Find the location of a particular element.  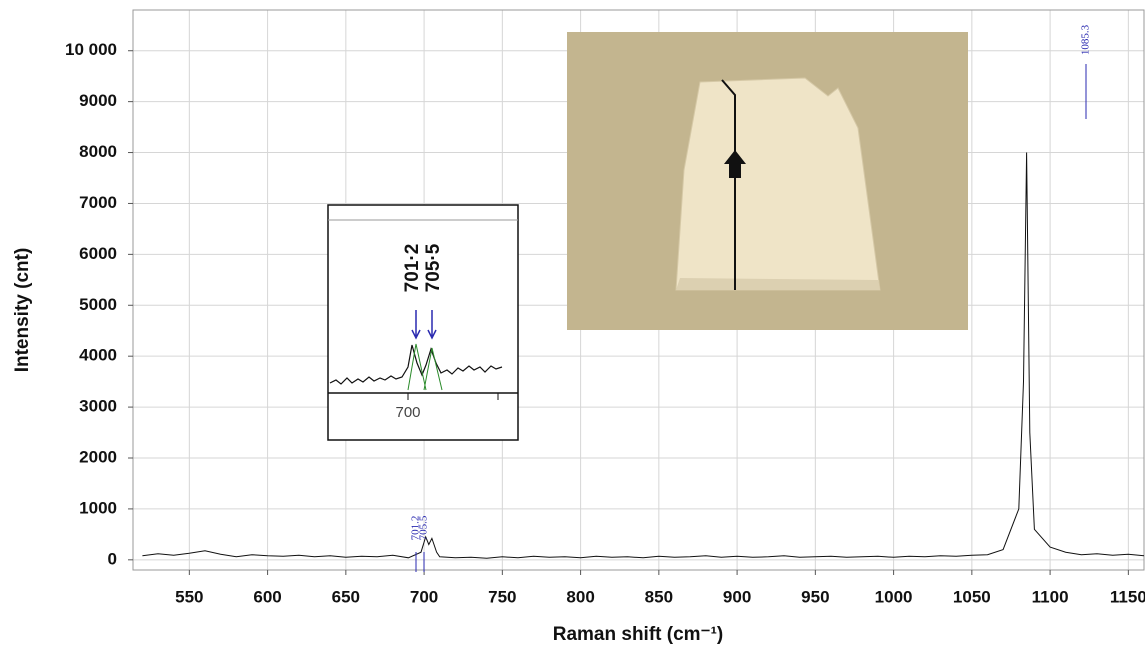

x-tick-label: 950 is located at coordinates (815, 596).